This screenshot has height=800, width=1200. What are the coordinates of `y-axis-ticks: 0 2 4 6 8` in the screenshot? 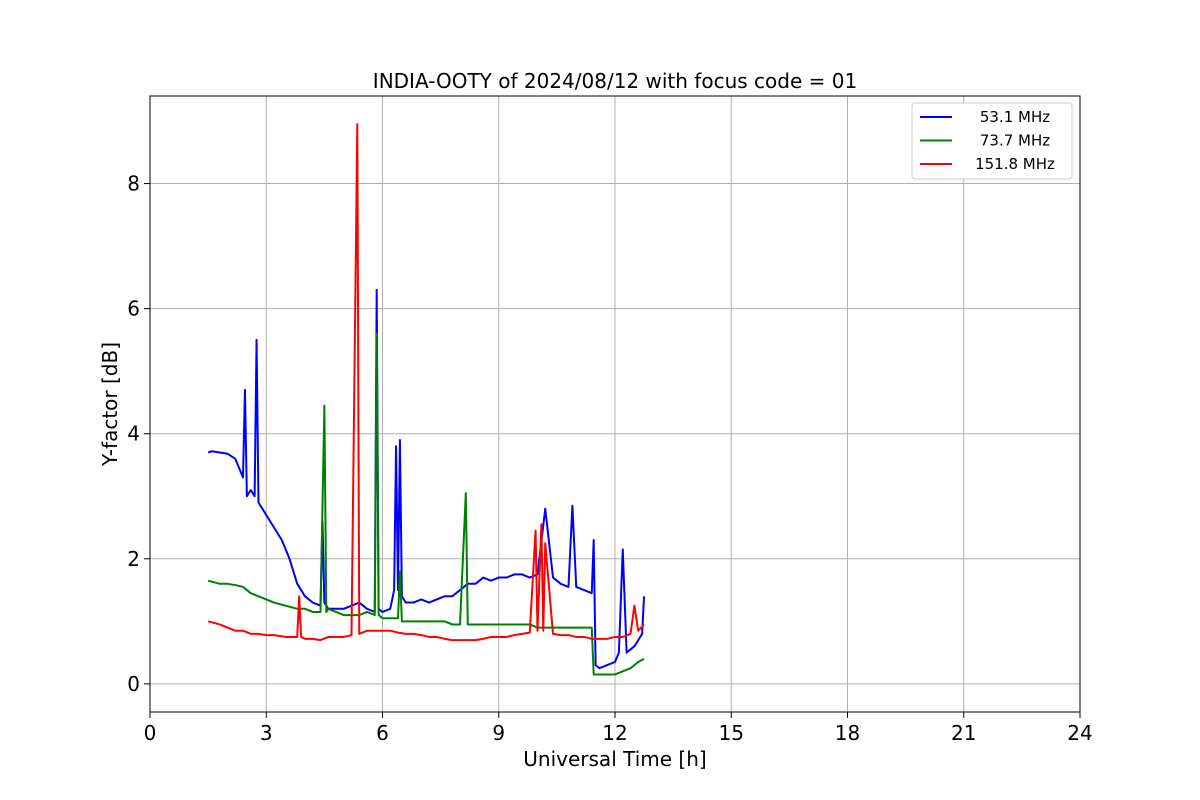 It's located at (138, 434).